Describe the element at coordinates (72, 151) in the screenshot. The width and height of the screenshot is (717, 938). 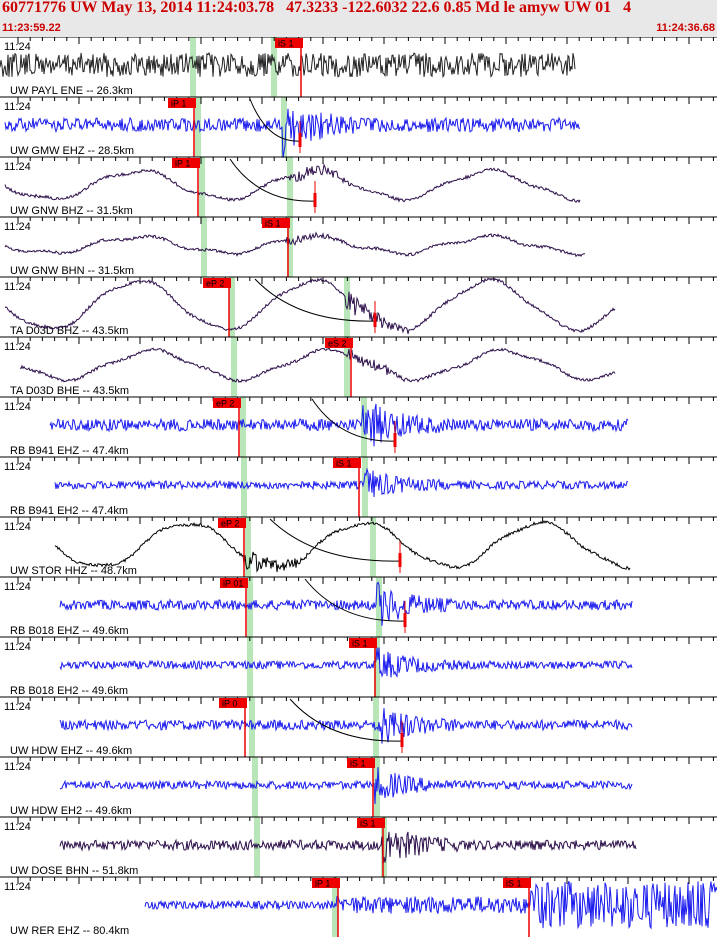
I see `channel-label: UW GMW EHZ -- 28.5km` at that location.